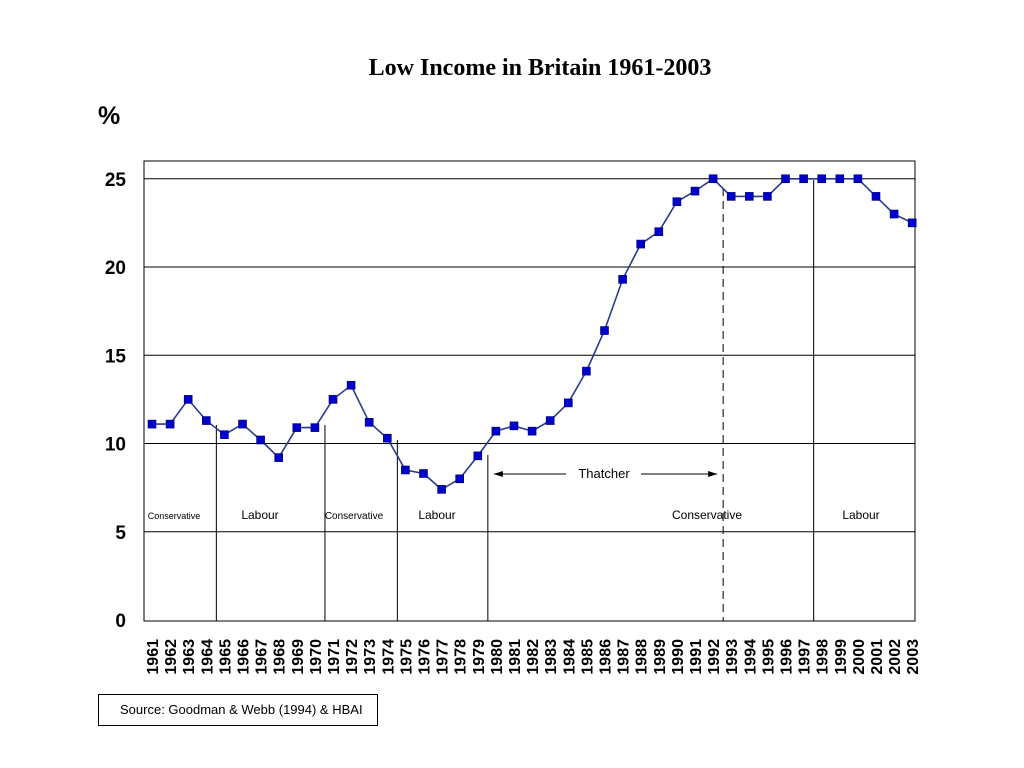  Describe the element at coordinates (153, 657) in the screenshot. I see `x-tick-label: 1961` at that location.